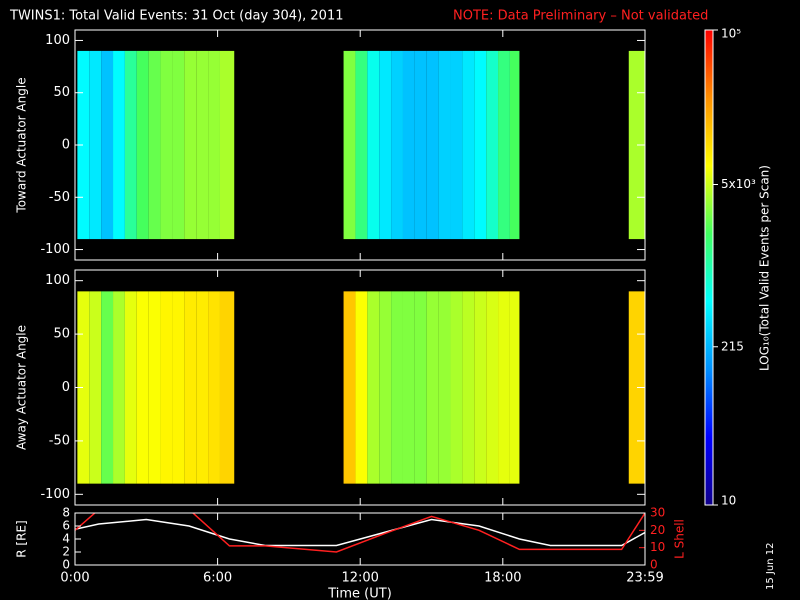  I want to click on y2-tick-label: 10, so click(657, 547).